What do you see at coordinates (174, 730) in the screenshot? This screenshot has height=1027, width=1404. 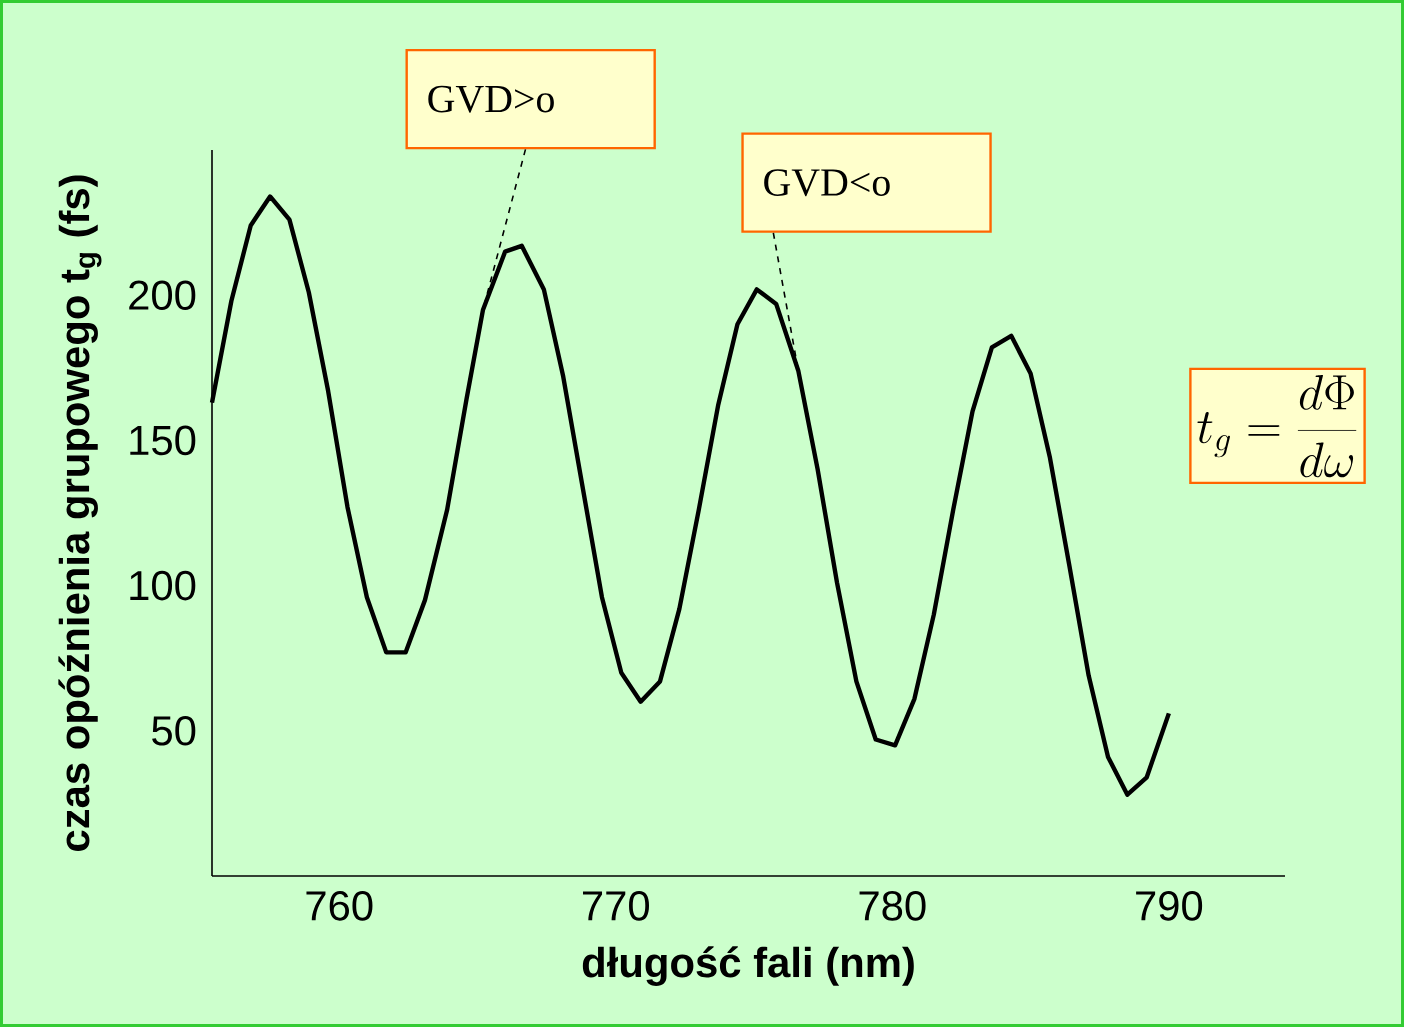 I see `y-tick-label: 50` at bounding box center [174, 730].